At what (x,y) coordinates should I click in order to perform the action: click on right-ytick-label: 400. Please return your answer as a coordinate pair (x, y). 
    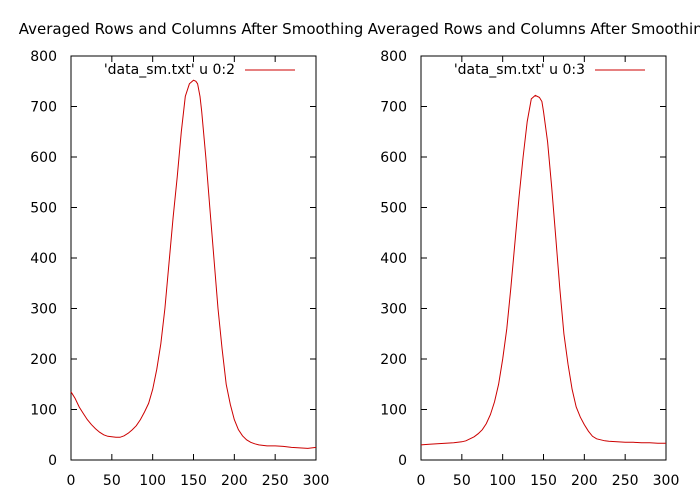
    Looking at the image, I should click on (393, 259).